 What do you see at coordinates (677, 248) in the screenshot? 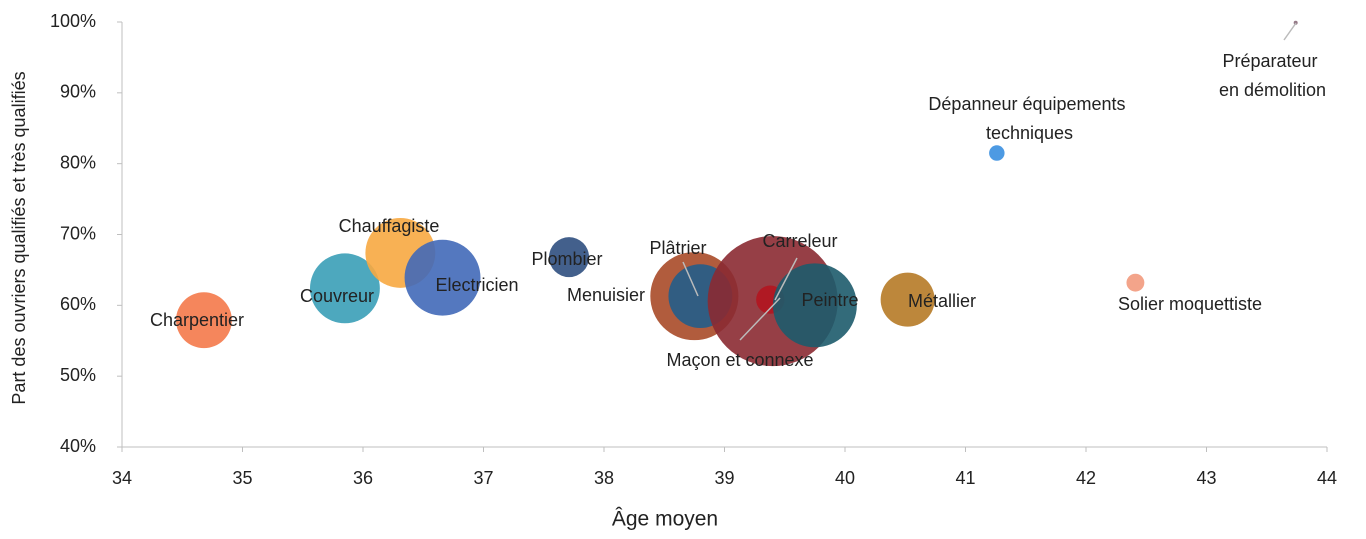
I see `bubble-label: Plâtrier` at bounding box center [677, 248].